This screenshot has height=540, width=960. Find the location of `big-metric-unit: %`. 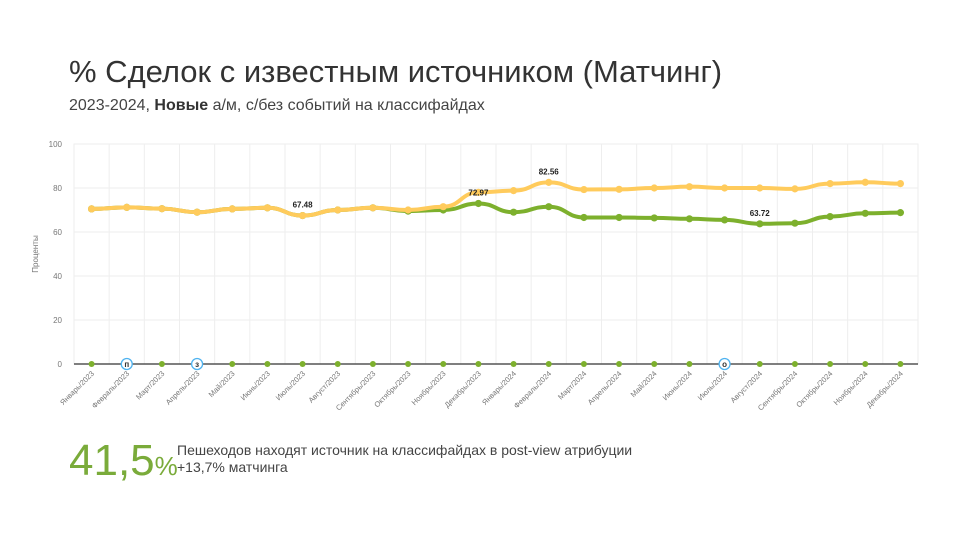

big-metric-unit: % is located at coordinates (166, 466).